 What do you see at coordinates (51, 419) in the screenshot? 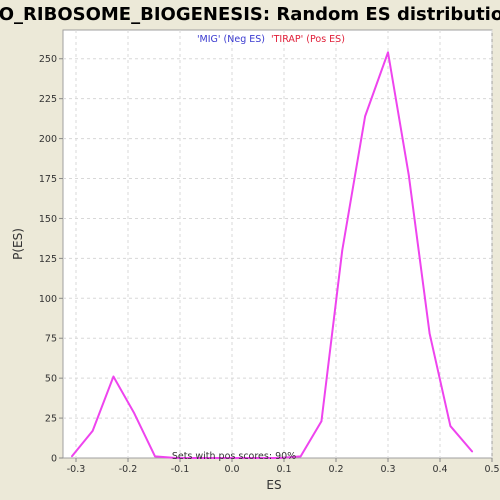
I see `y-tick-label: 25` at bounding box center [51, 419].